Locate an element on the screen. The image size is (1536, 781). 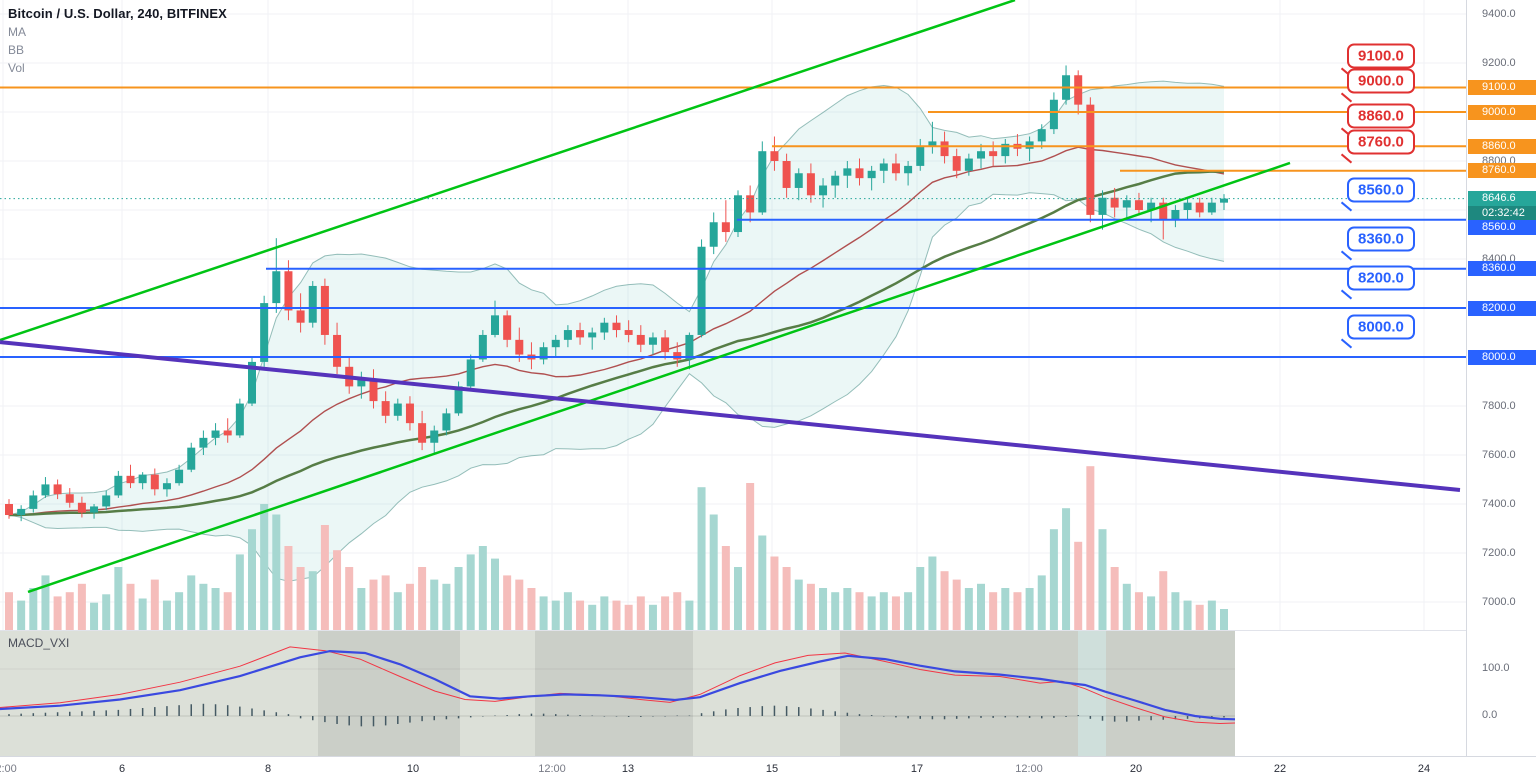
macd-indicator-title: MACD_VXI is located at coordinates (39, 643).